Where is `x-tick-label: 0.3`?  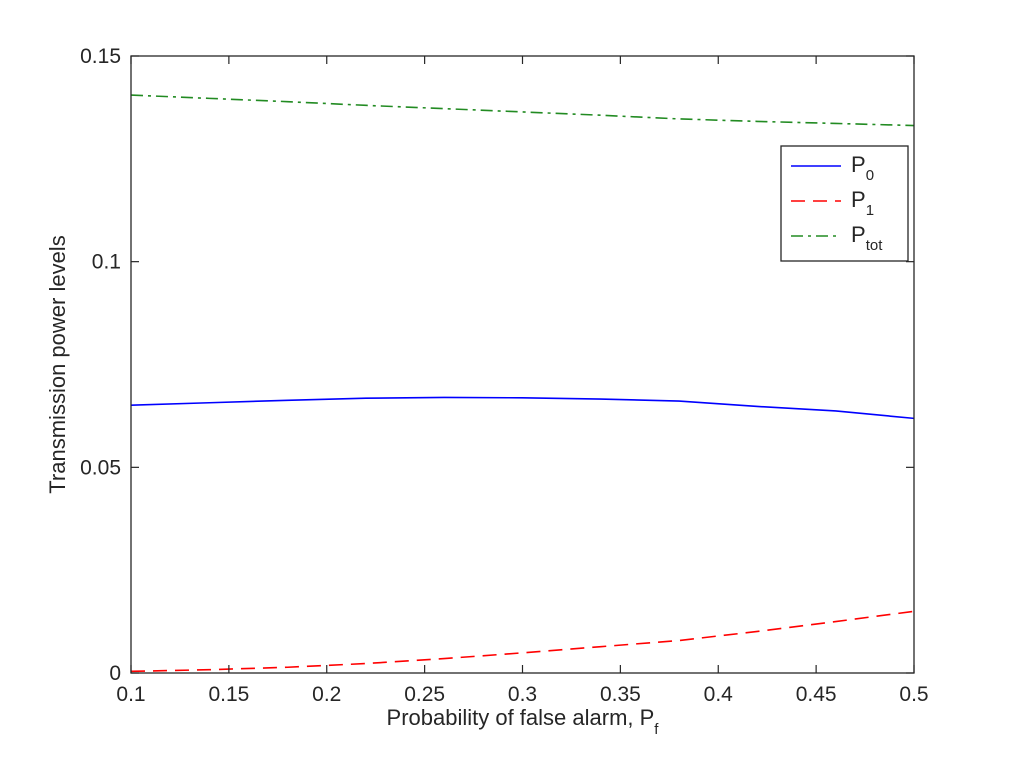 x-tick-label: 0.3 is located at coordinates (522, 694).